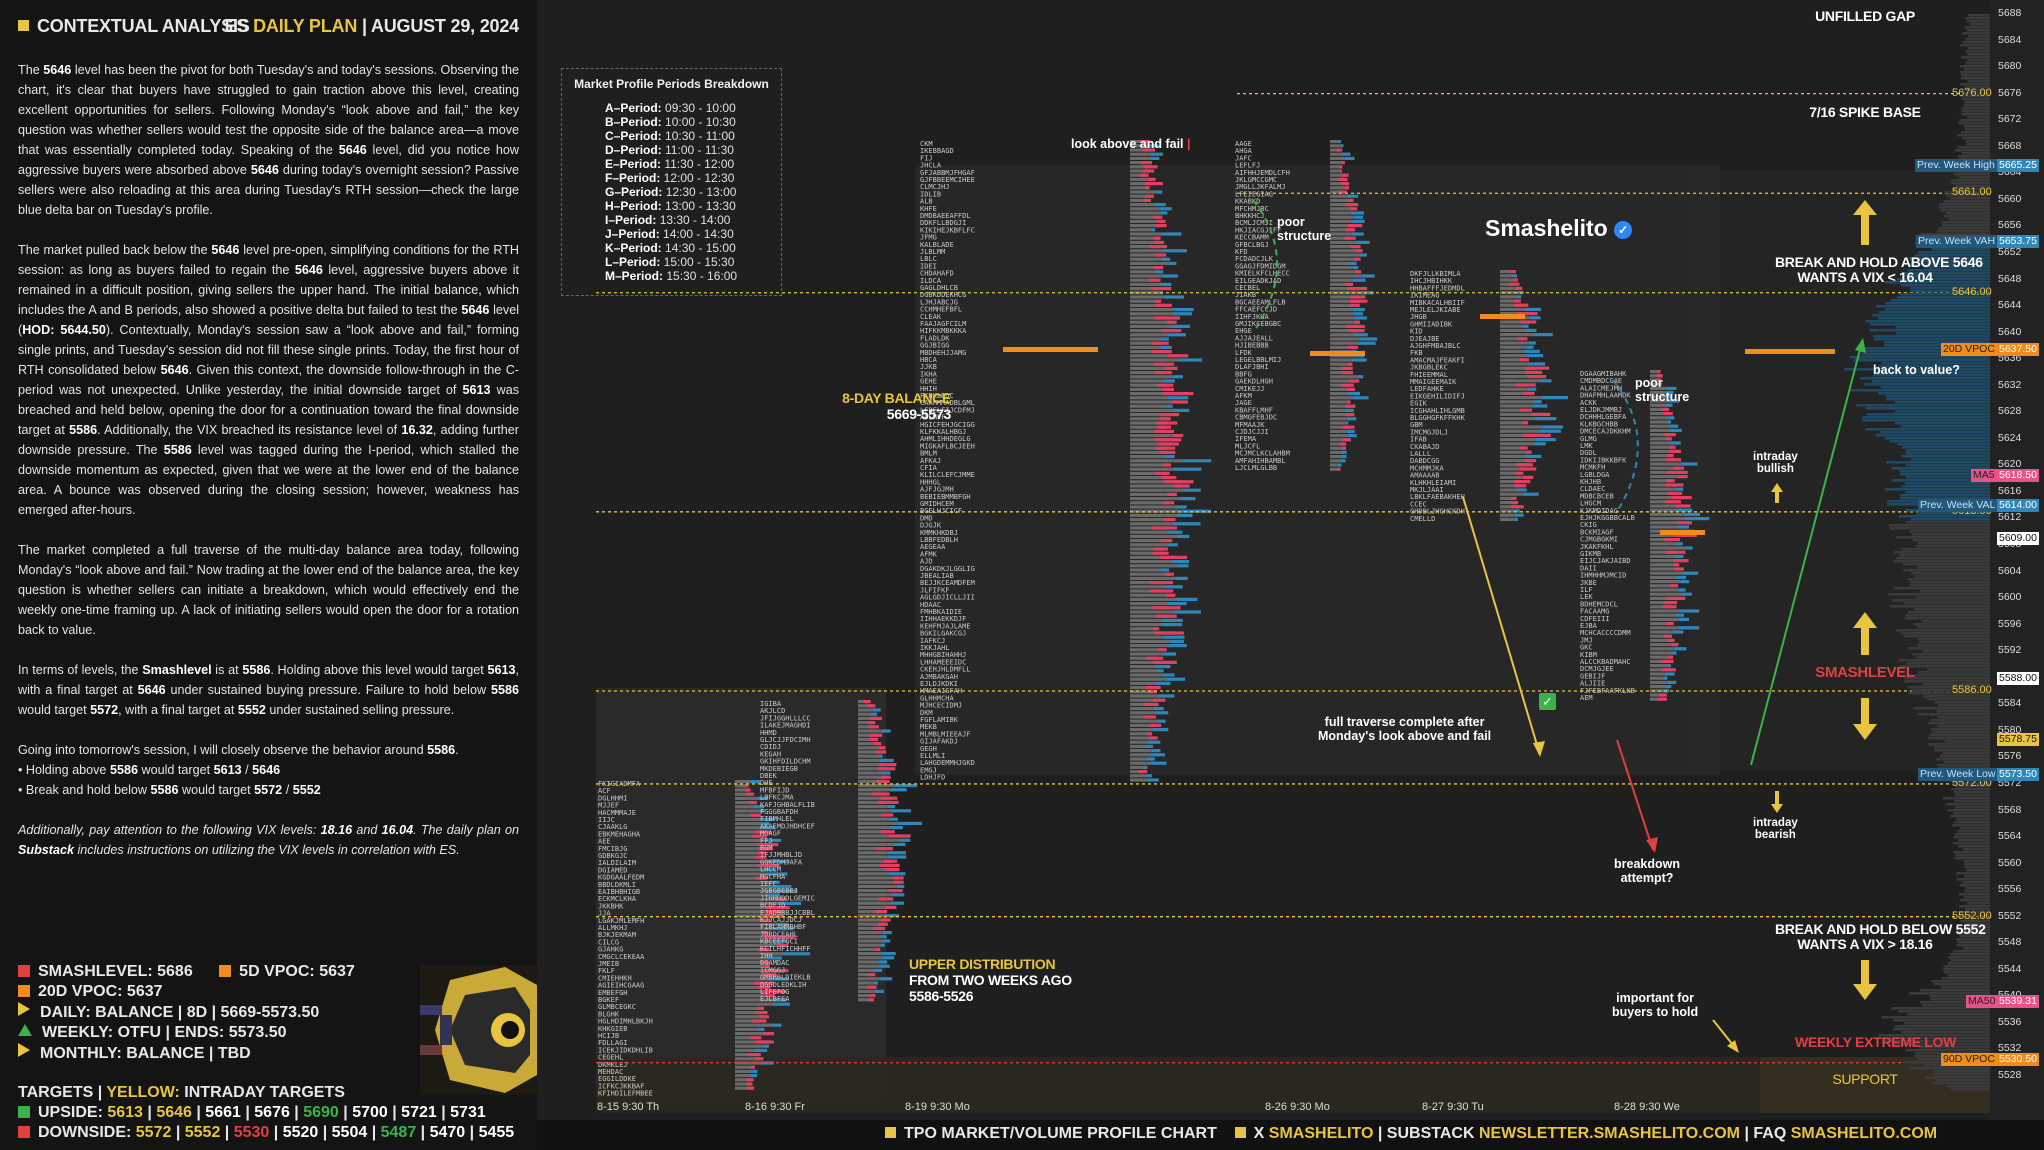 The image size is (2044, 1150). What do you see at coordinates (2010, 66) in the screenshot?
I see `y-tick-label: 5680` at bounding box center [2010, 66].